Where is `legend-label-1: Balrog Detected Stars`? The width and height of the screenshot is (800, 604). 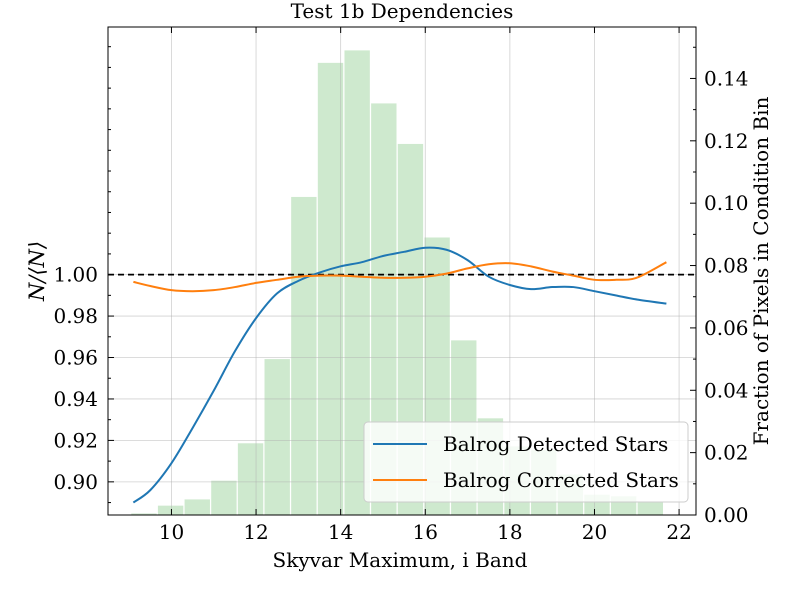 legend-label-1: Balrog Detected Stars is located at coordinates (555, 444).